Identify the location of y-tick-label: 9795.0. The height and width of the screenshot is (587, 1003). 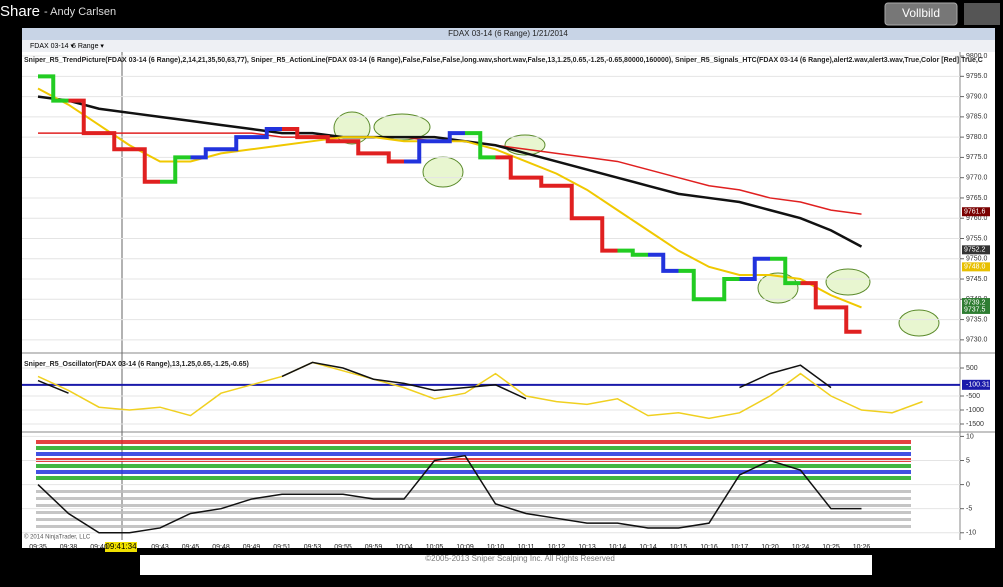
(977, 76).